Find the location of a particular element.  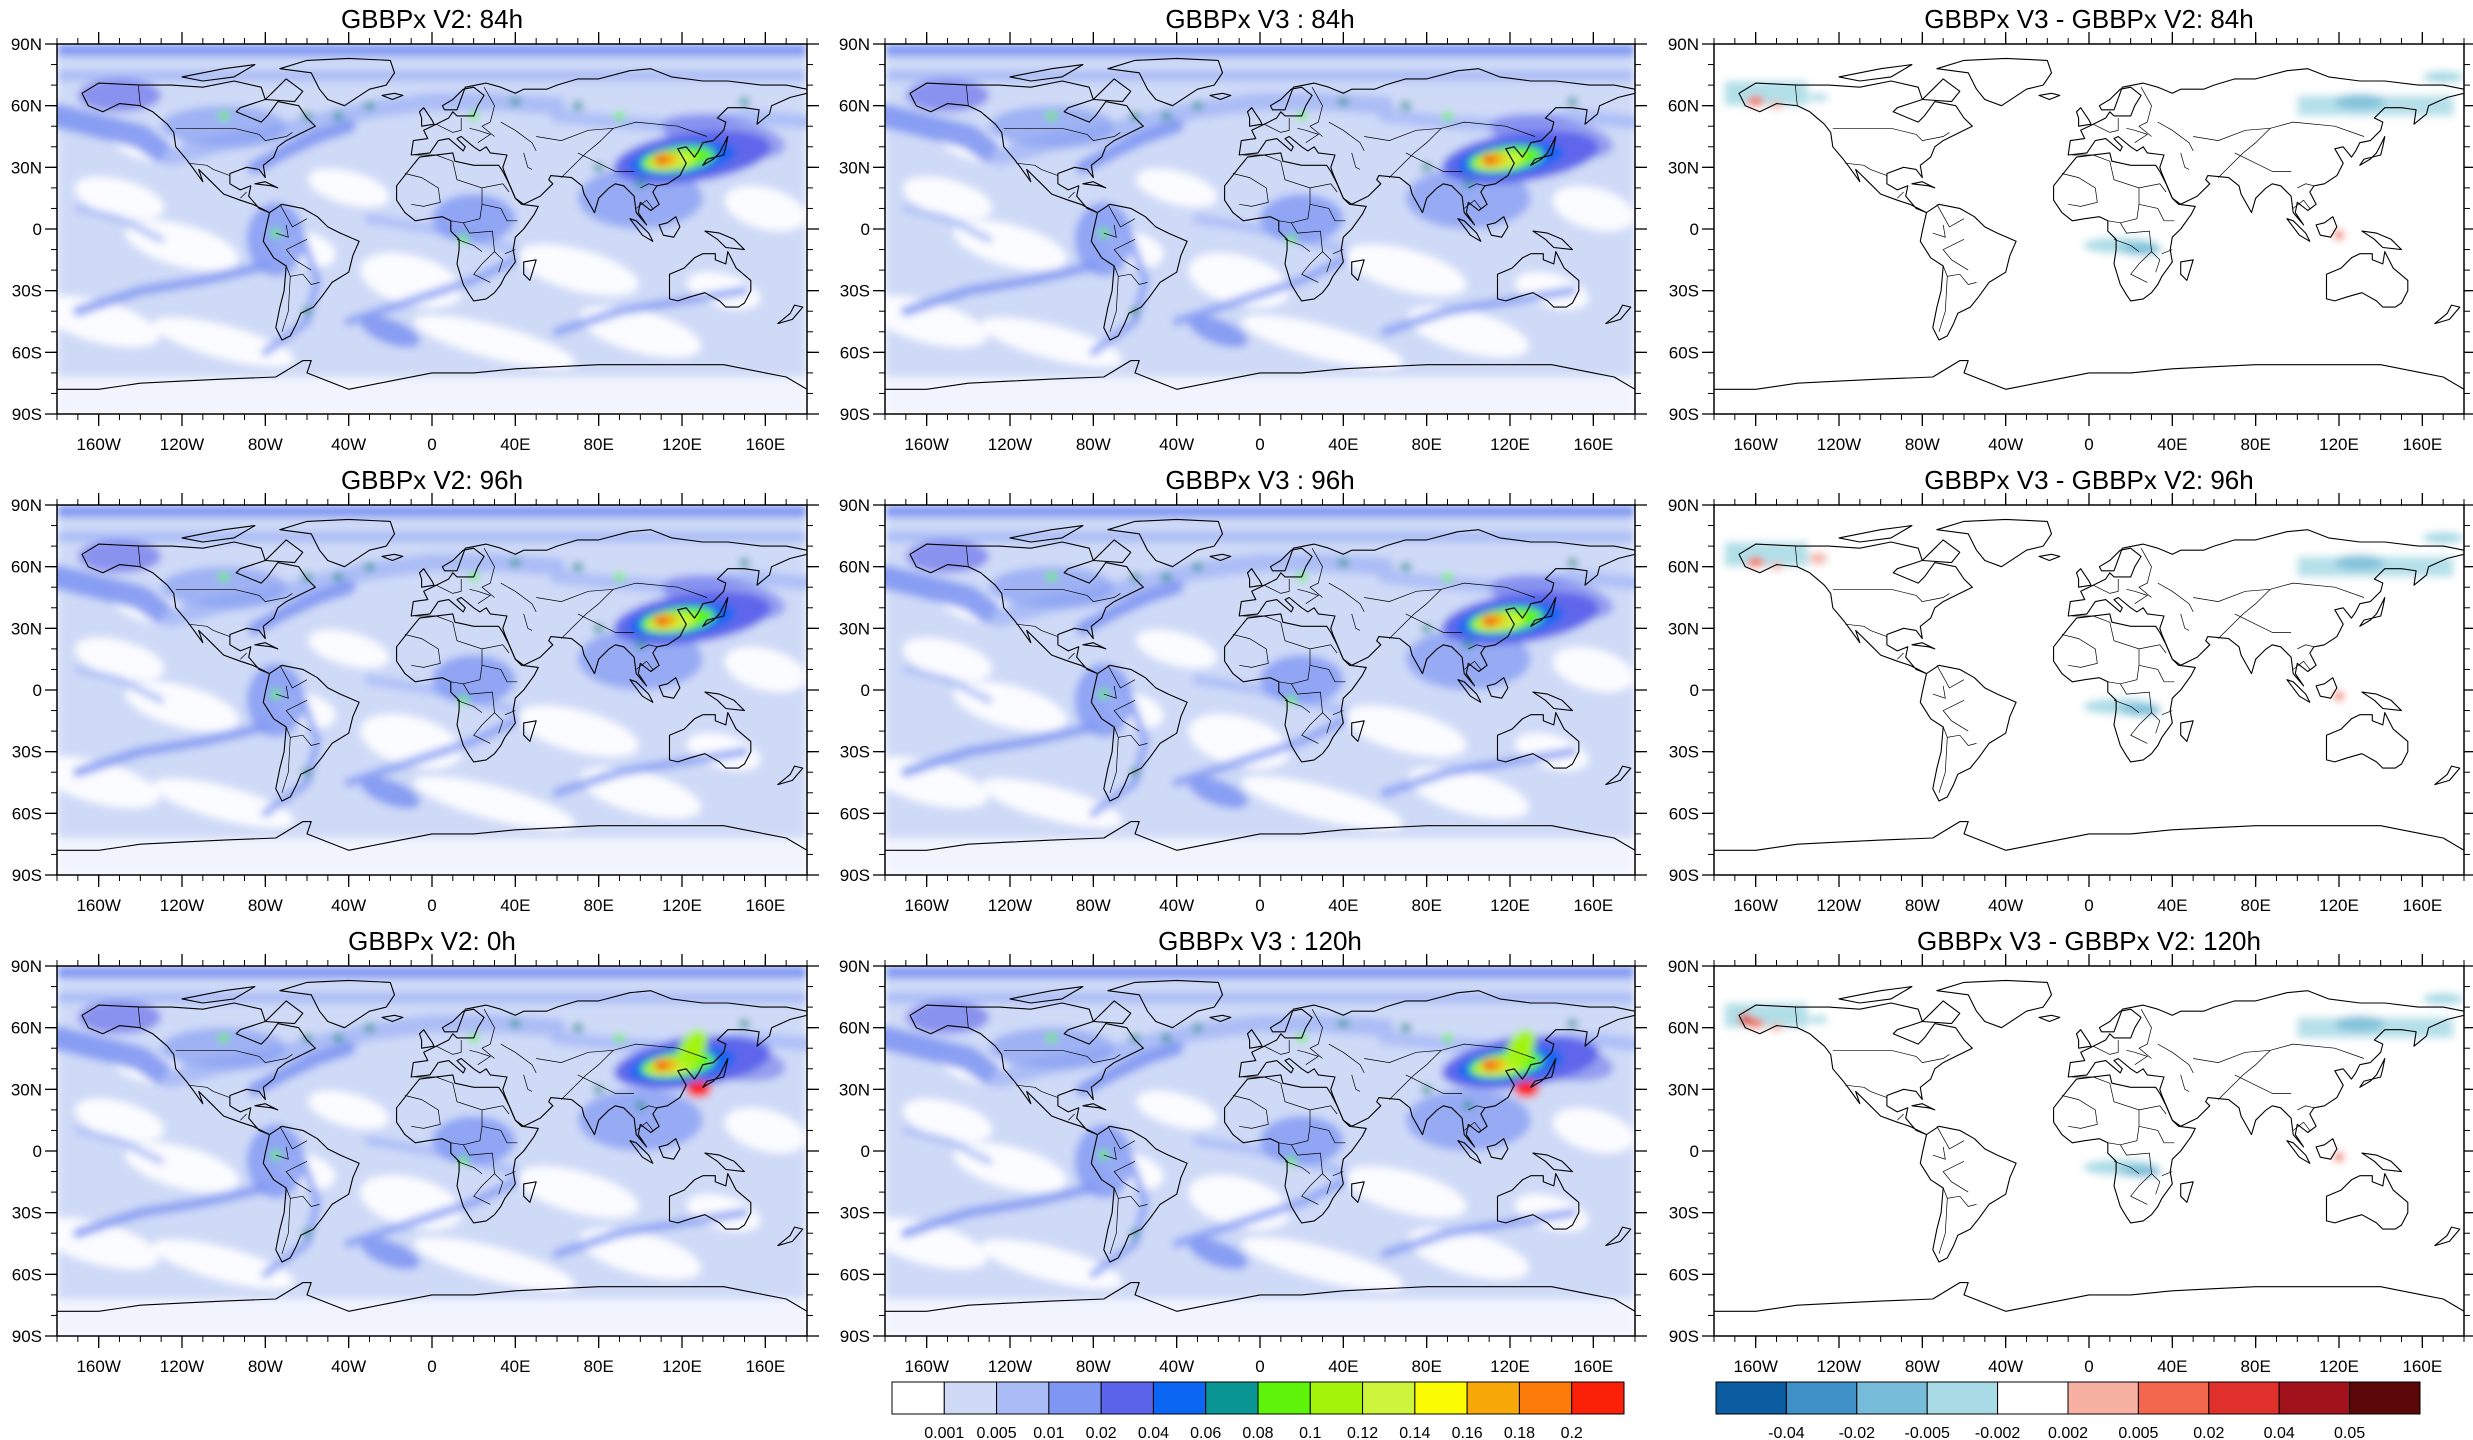

colorbar-label: 0.001 is located at coordinates (944, 1432).